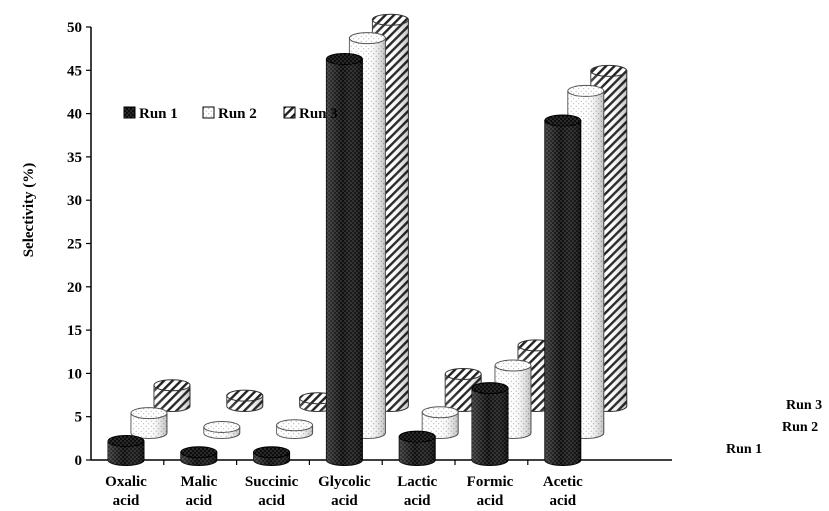 The height and width of the screenshot is (511, 829). I want to click on y-tick-label: 15, so click(74, 331).